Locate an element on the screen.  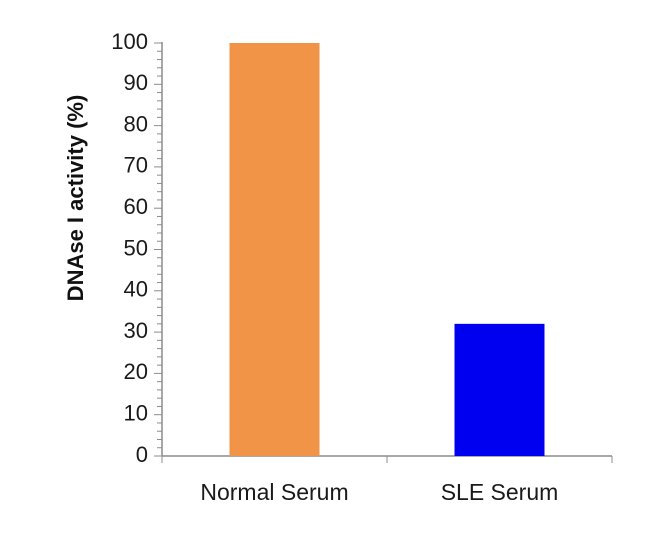
y-tick-label: 10 is located at coordinates (136, 413).